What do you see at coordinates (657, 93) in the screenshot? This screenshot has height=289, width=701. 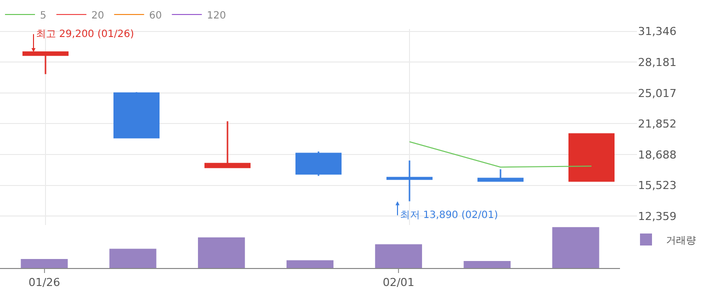 I see `y-tick-label: 25,017` at bounding box center [657, 93].